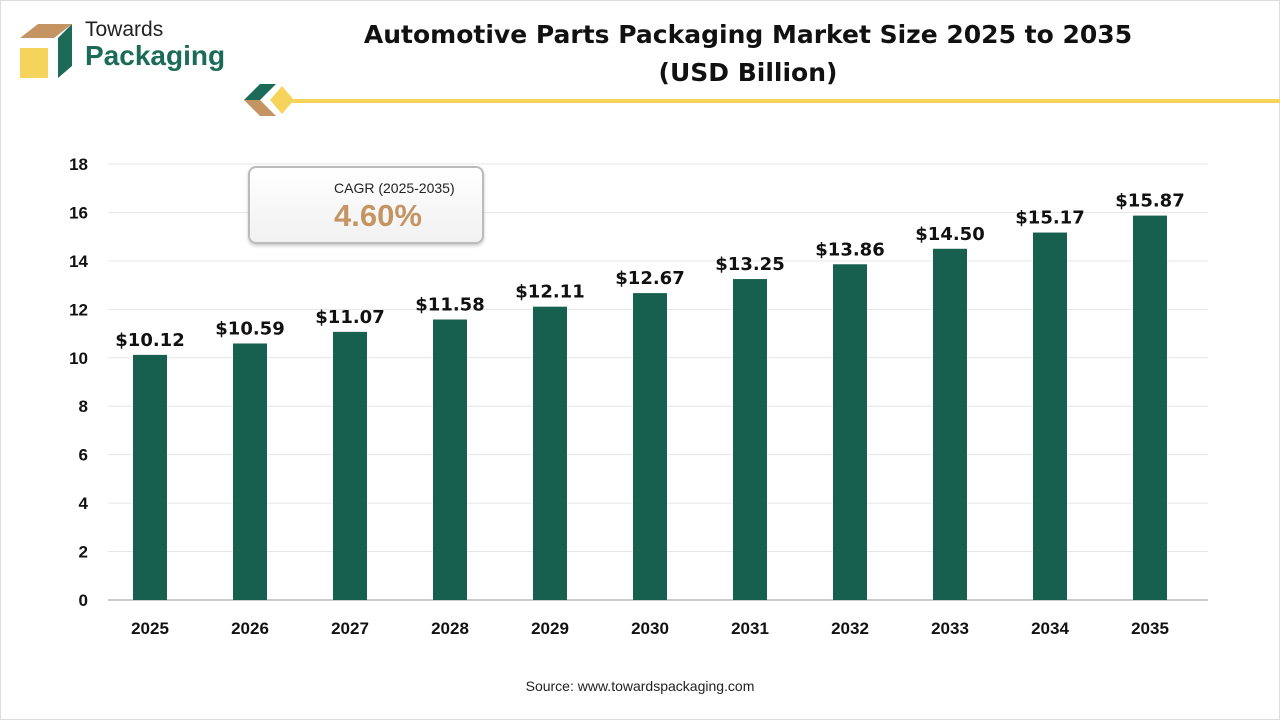 Image resolution: width=1280 pixels, height=720 pixels. What do you see at coordinates (150, 628) in the screenshot?
I see `x-tick-label: 2025` at bounding box center [150, 628].